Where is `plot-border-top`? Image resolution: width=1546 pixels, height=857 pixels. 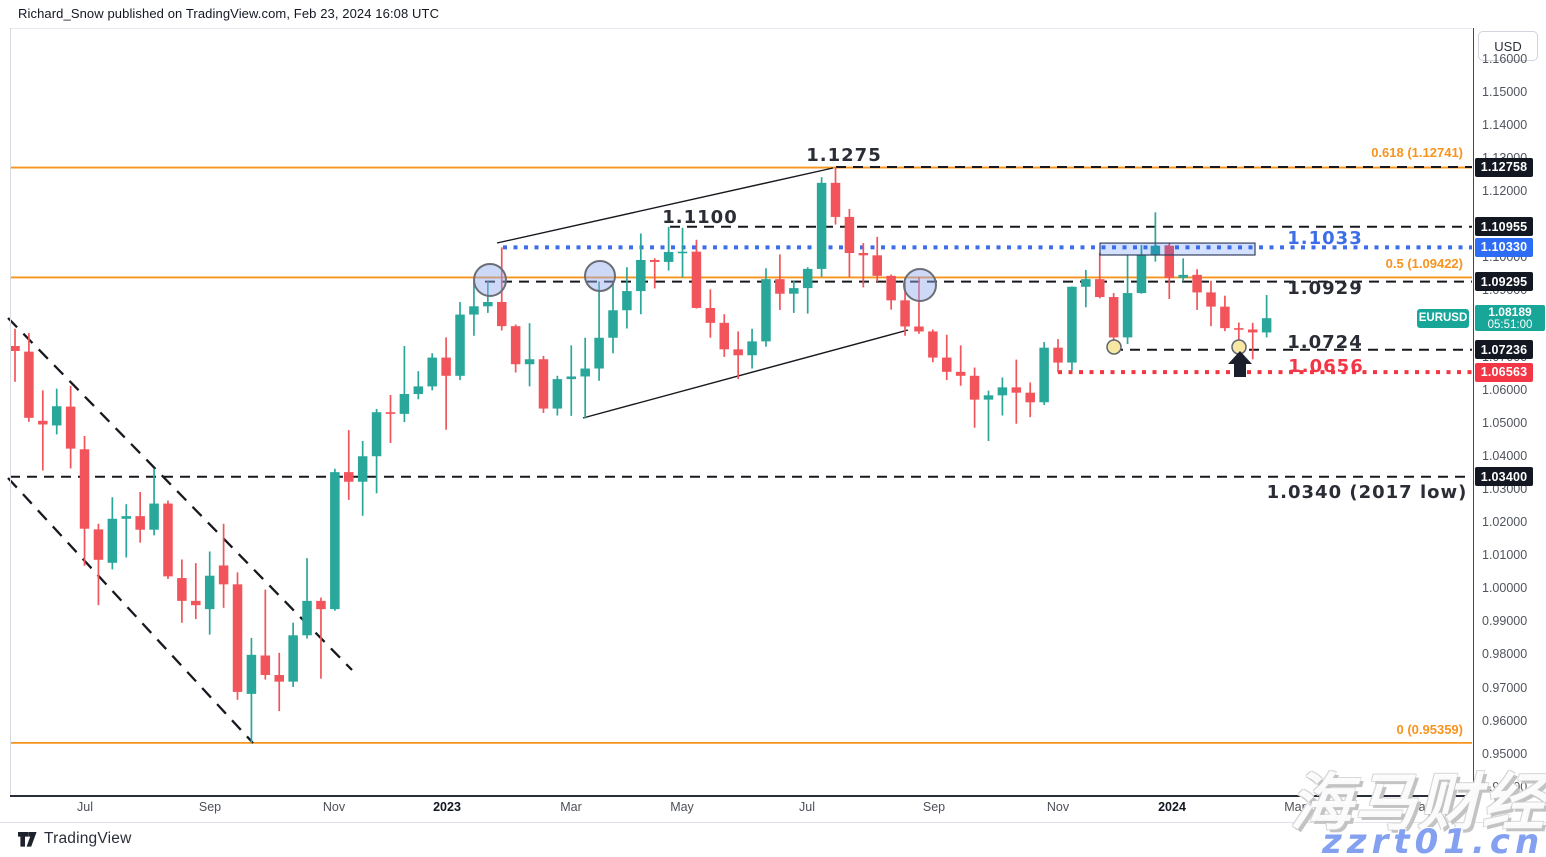
plot-border-top is located at coordinates (741, 28).